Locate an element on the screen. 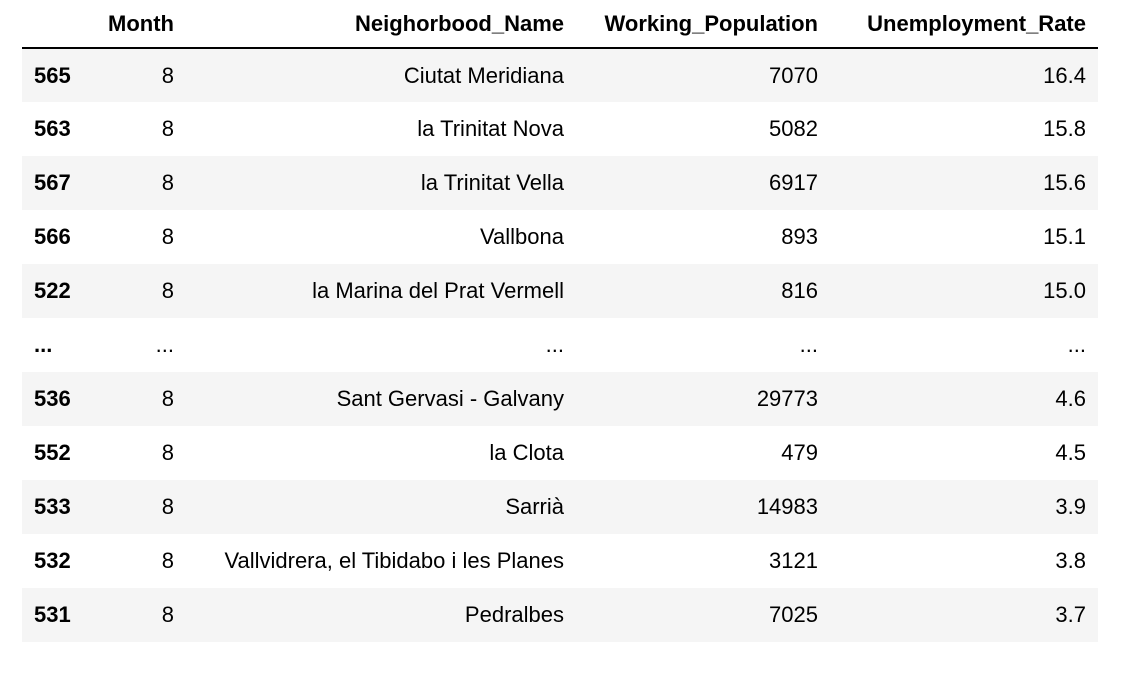  table-row: 563 8 la Trinitat Nova 5082 15.8 is located at coordinates (560, 129).